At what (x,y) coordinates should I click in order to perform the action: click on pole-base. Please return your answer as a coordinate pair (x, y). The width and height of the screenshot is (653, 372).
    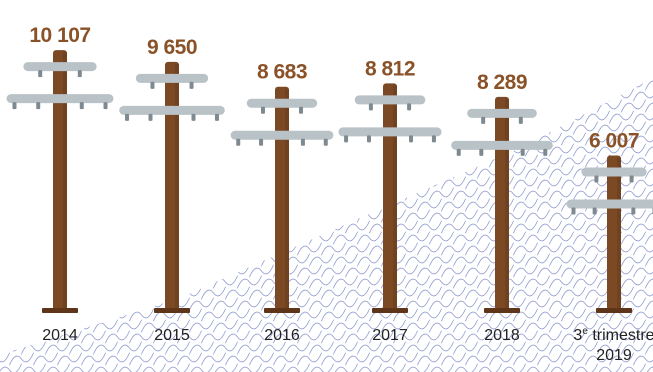
    Looking at the image, I should click on (60, 310).